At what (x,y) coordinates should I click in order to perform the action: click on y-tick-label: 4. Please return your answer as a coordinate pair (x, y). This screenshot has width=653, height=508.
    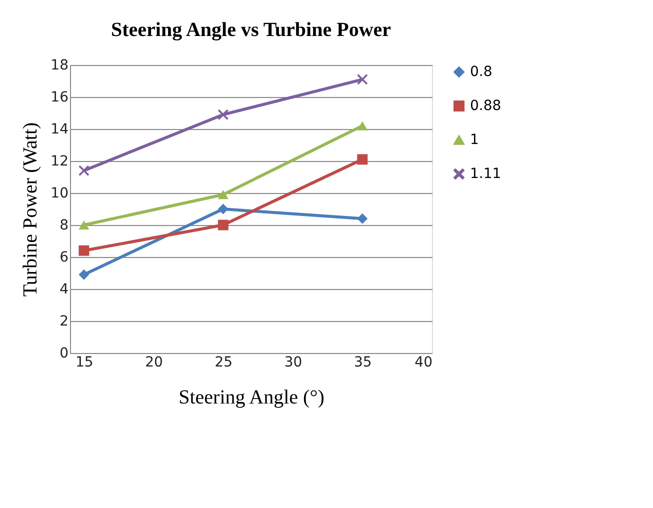
    Looking at the image, I should click on (64, 290).